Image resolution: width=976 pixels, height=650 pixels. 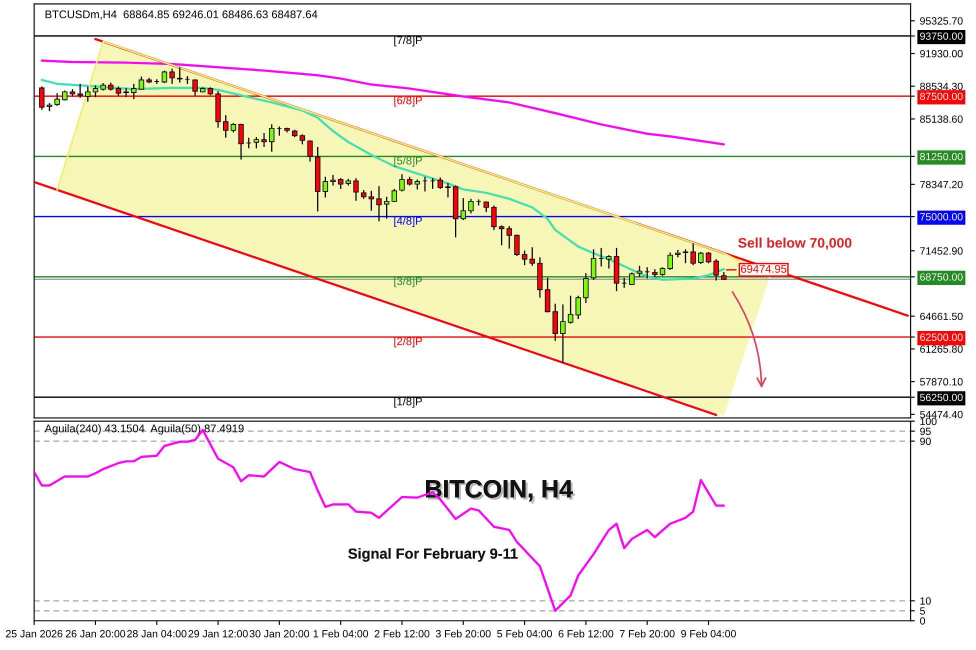 I want to click on y-tick-label: 64661.50, so click(x=941, y=316).